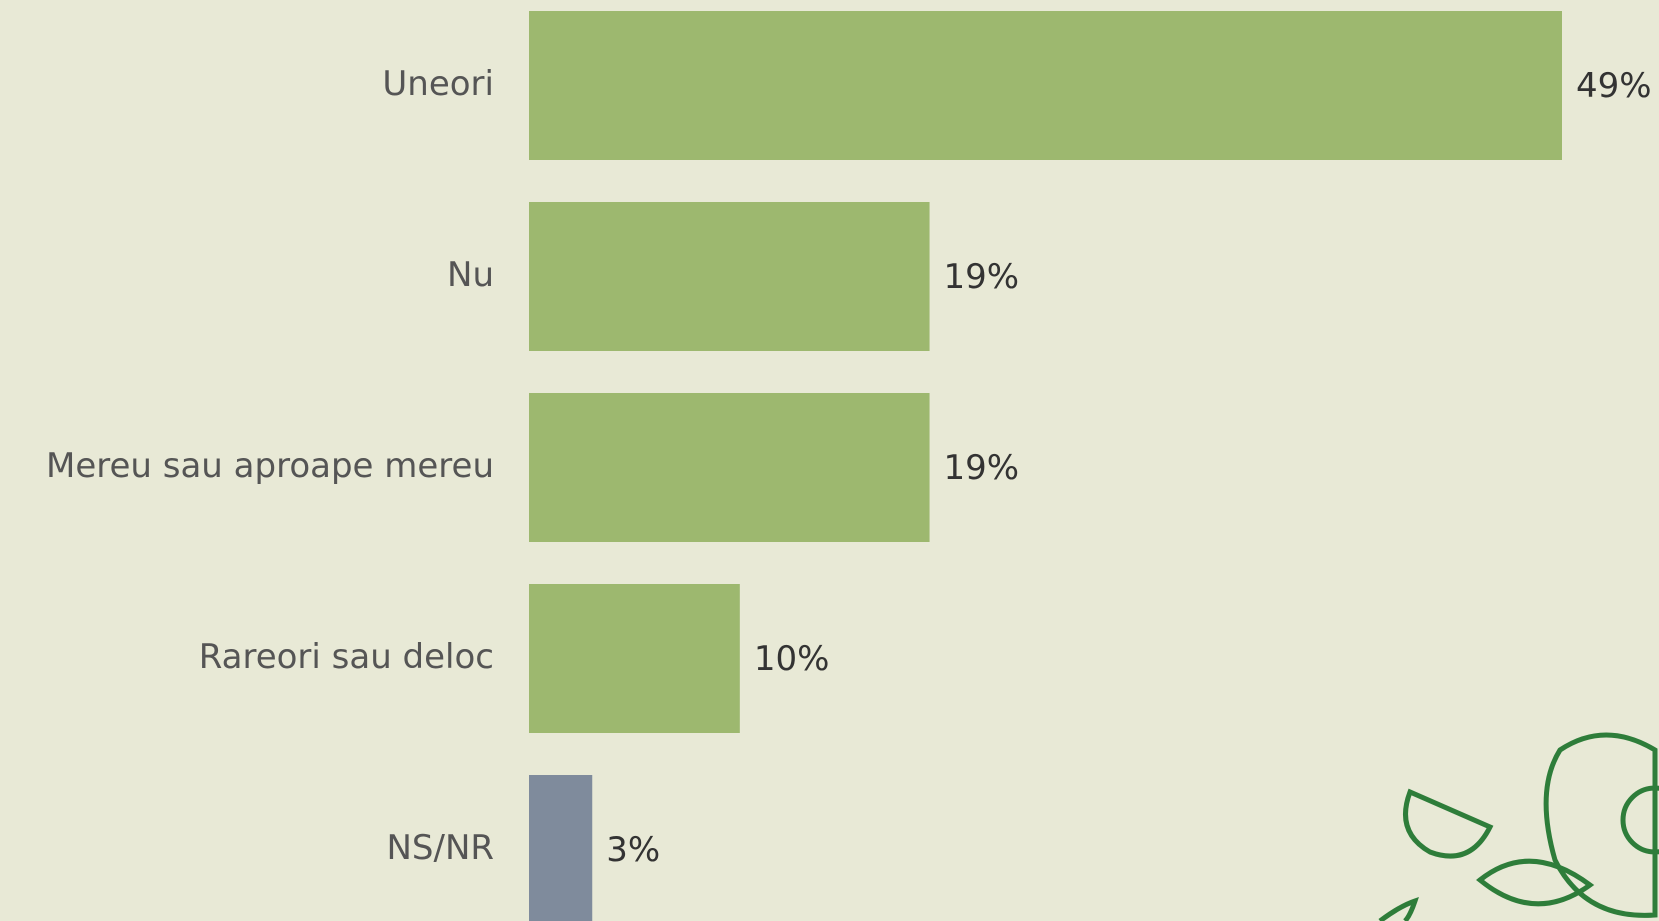  What do you see at coordinates (1614, 86) in the screenshot?
I see `value-label: 49%` at bounding box center [1614, 86].